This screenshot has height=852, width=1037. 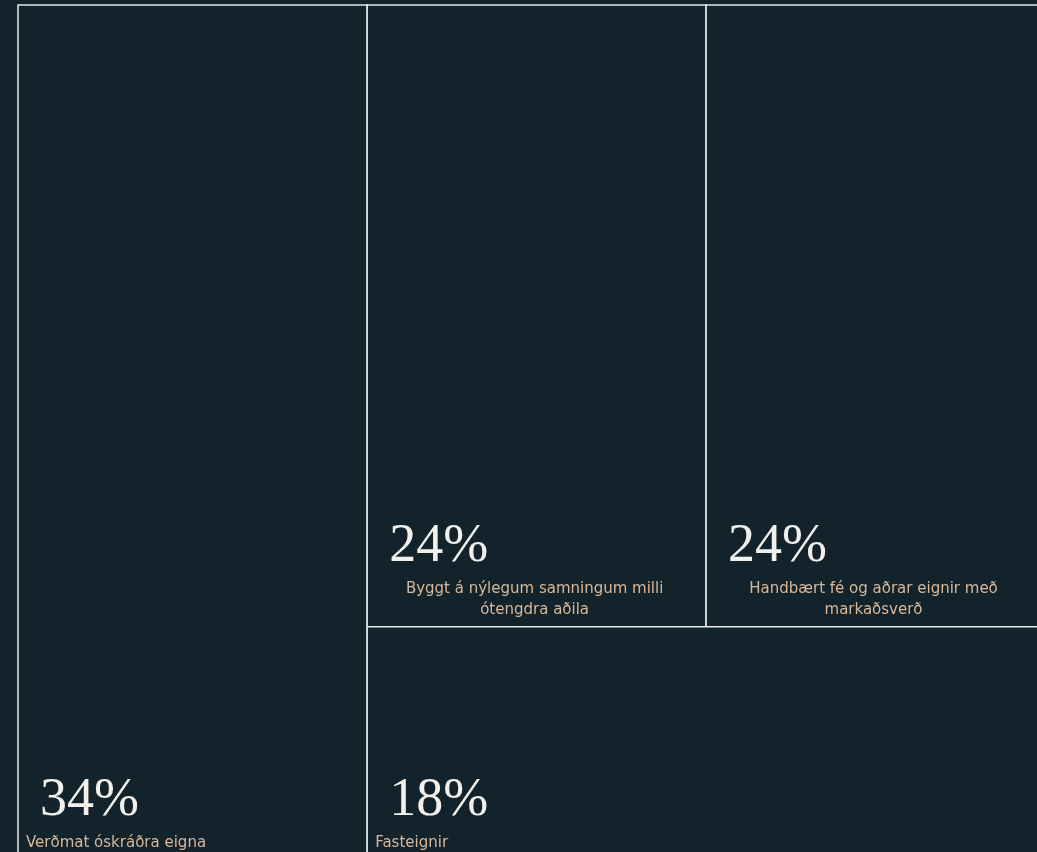 What do you see at coordinates (116, 841) in the screenshot?
I see `category-label: Verðmat óskráðra eigna` at bounding box center [116, 841].